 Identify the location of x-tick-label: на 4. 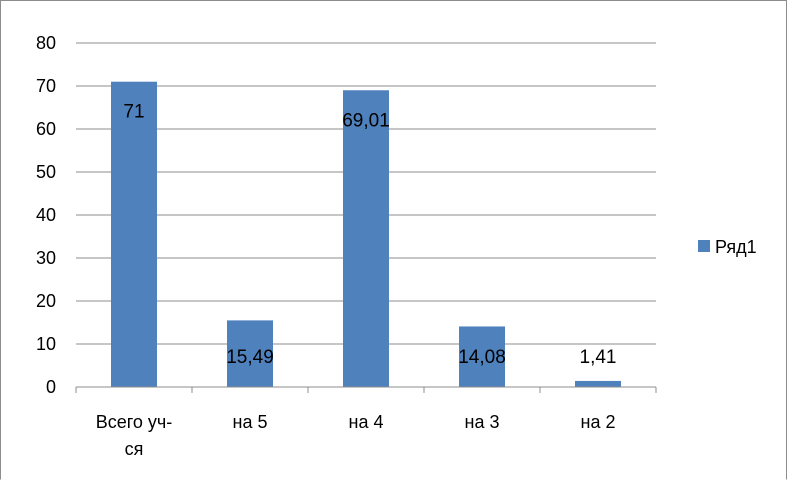
(366, 422).